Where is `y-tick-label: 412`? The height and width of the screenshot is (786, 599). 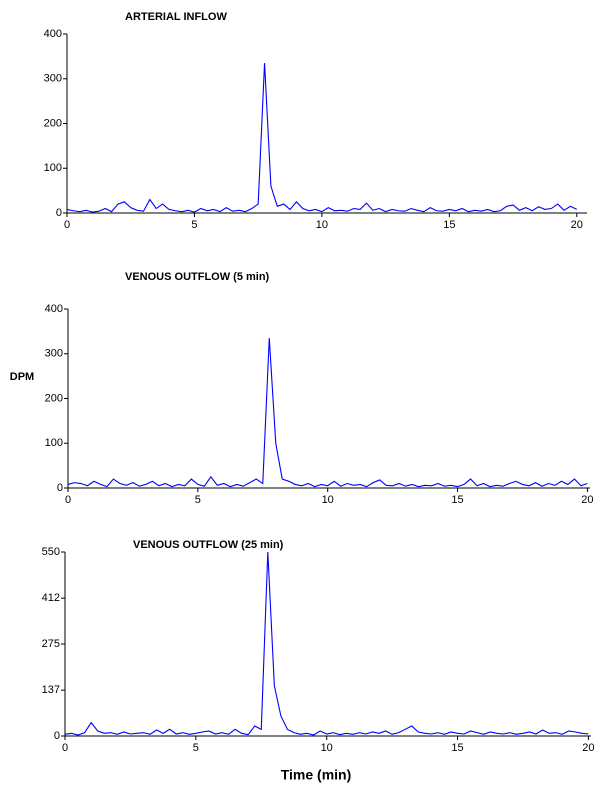 y-tick-label: 412 is located at coordinates (51, 598).